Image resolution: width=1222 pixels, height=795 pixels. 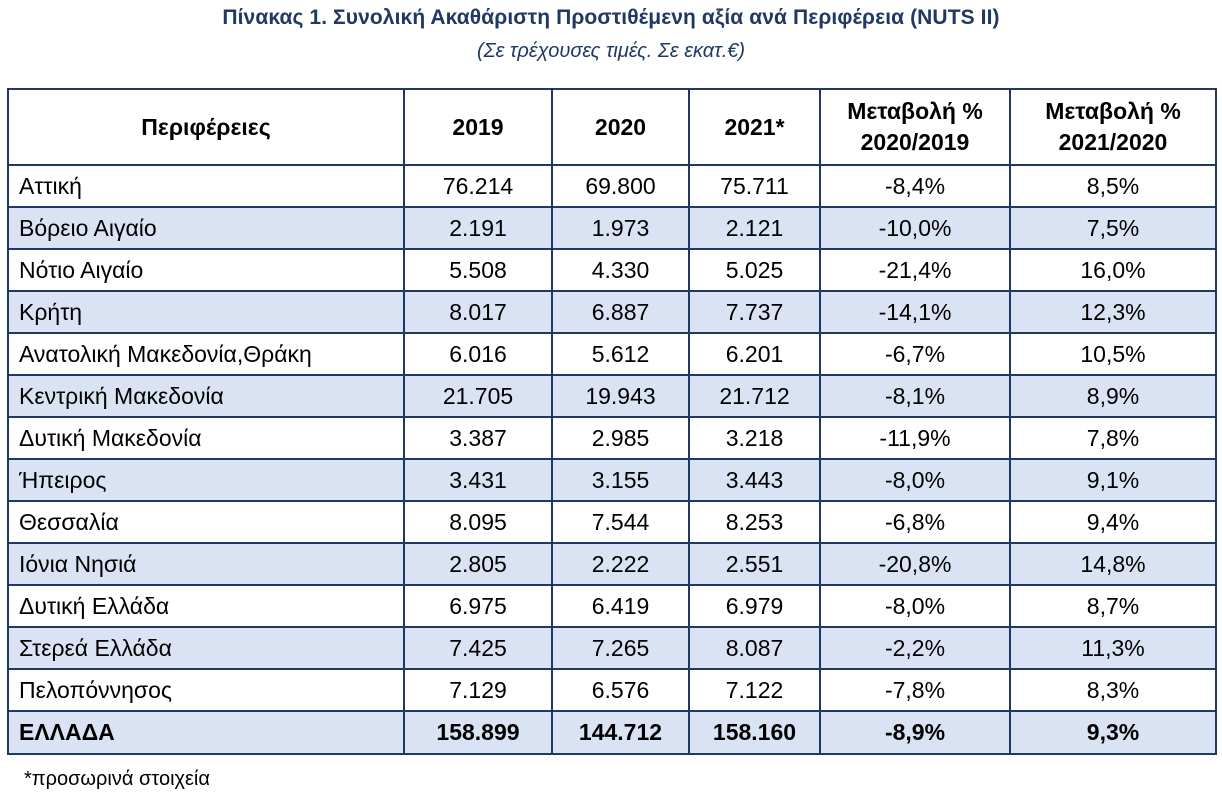 What do you see at coordinates (1113, 354) in the screenshot?
I see `change-2021-2020-cell: 10,5%` at bounding box center [1113, 354].